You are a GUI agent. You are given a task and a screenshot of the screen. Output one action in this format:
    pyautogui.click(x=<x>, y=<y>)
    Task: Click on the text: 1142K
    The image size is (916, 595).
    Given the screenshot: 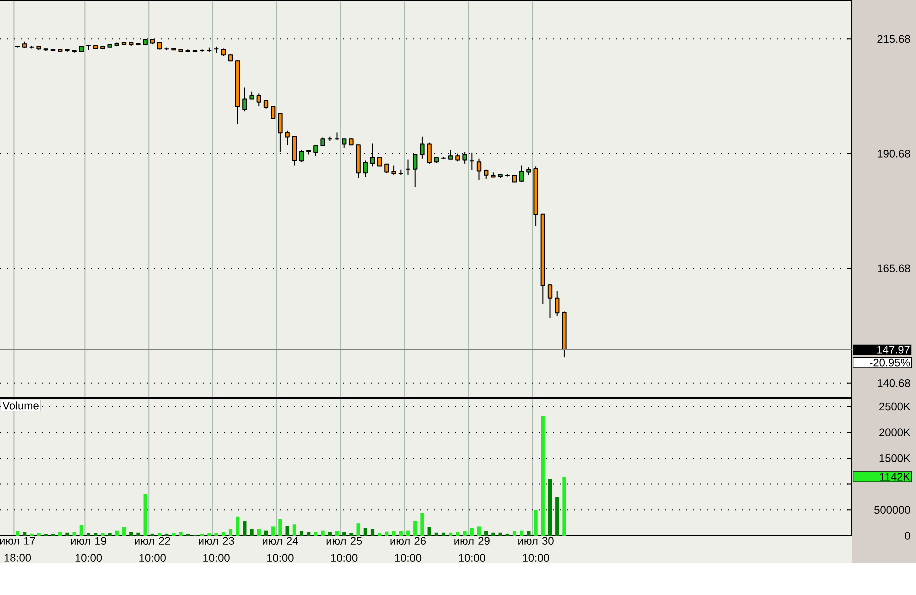 What is the action you would take?
    pyautogui.click(x=895, y=477)
    